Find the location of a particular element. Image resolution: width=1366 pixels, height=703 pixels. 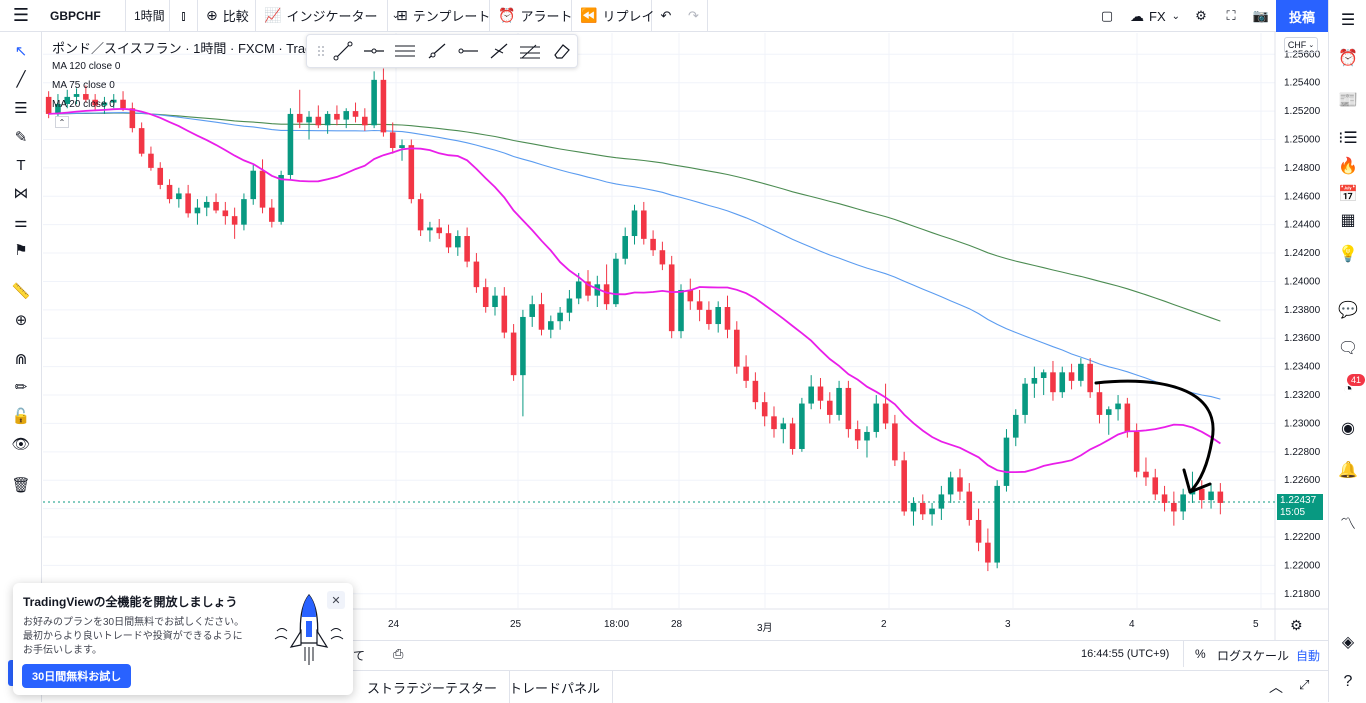

templates-button: ⊞ テンプレート is located at coordinates (439, 16).